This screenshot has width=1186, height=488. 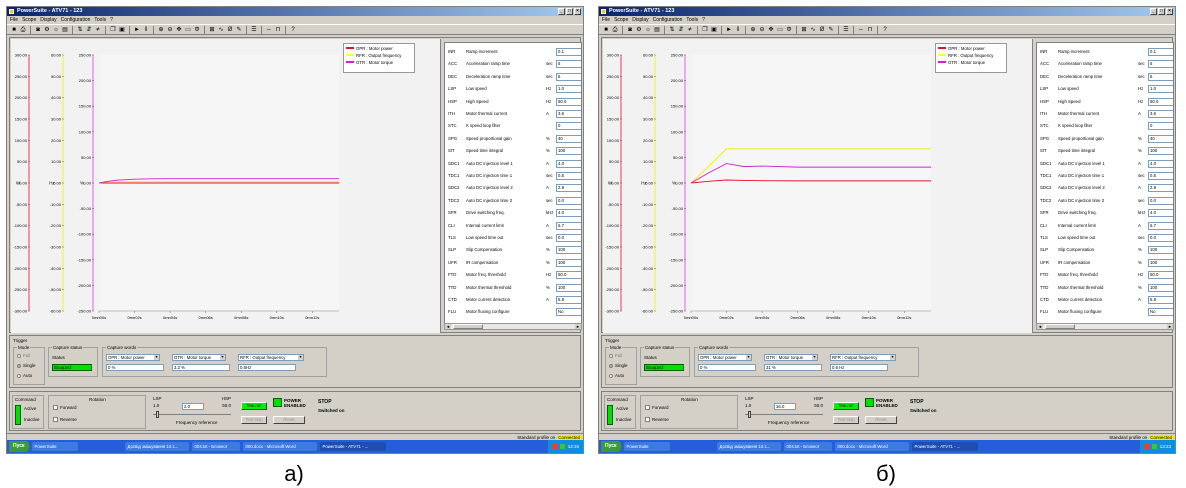 What do you see at coordinates (822, 29) in the screenshot?
I see `dual-icon: Ø` at bounding box center [822, 29].